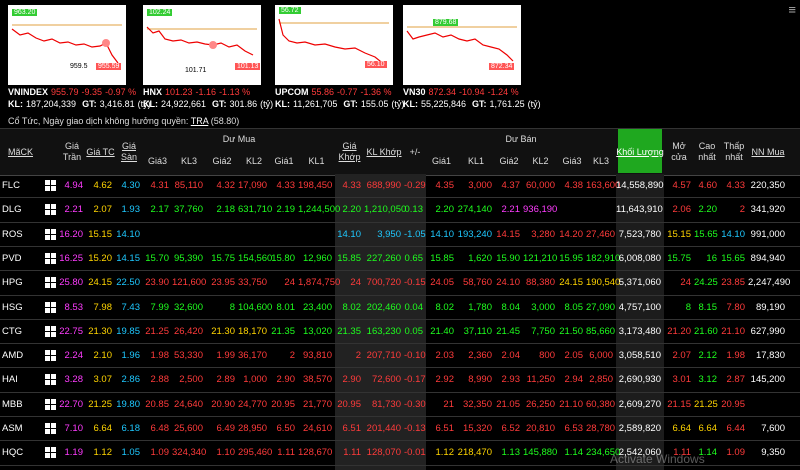 This screenshot has height=470, width=800. Describe the element at coordinates (12, 258) in the screenshot. I see `stock-code: PVD` at that location.